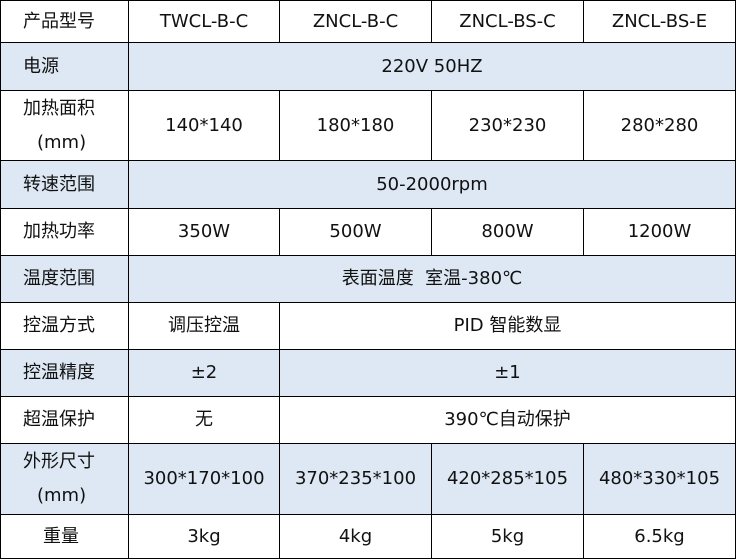  What do you see at coordinates (64, 373) in the screenshot?
I see `row-label: 控温精度` at bounding box center [64, 373].